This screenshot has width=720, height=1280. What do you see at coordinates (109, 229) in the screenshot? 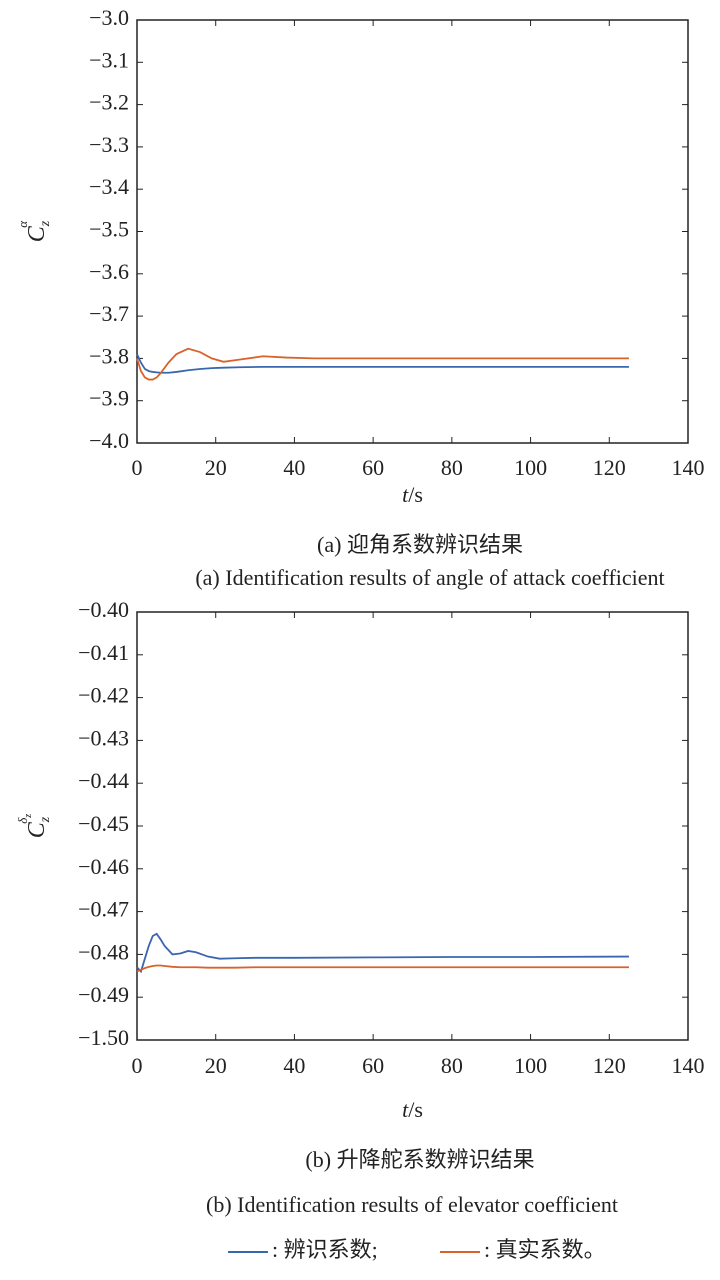
I see `y-tick-label: −3.5` at bounding box center [109, 229].